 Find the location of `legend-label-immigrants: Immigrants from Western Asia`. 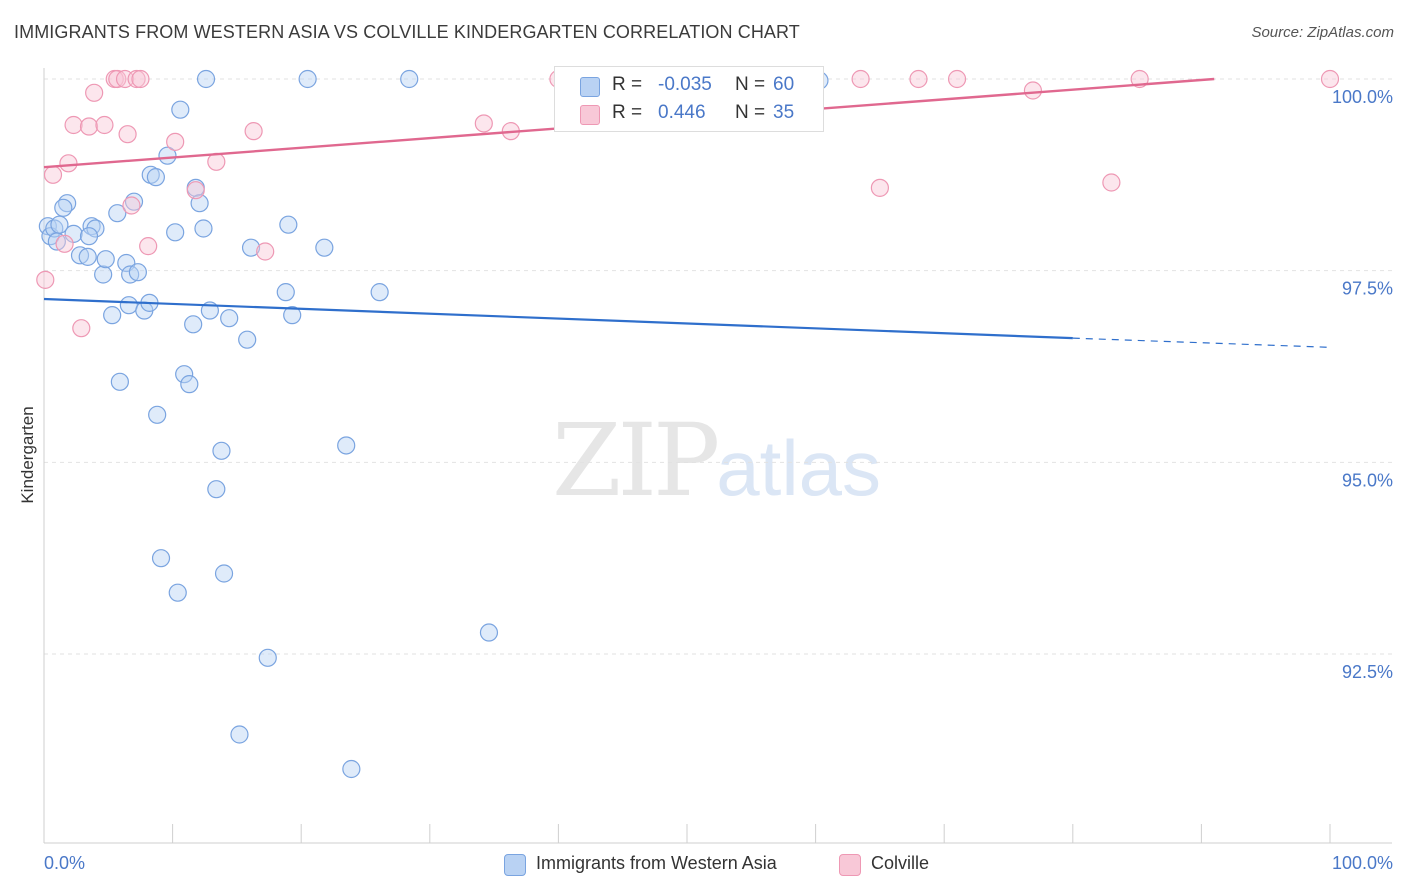

legend-label-immigrants: Immigrants from Western Asia is located at coordinates (656, 863).